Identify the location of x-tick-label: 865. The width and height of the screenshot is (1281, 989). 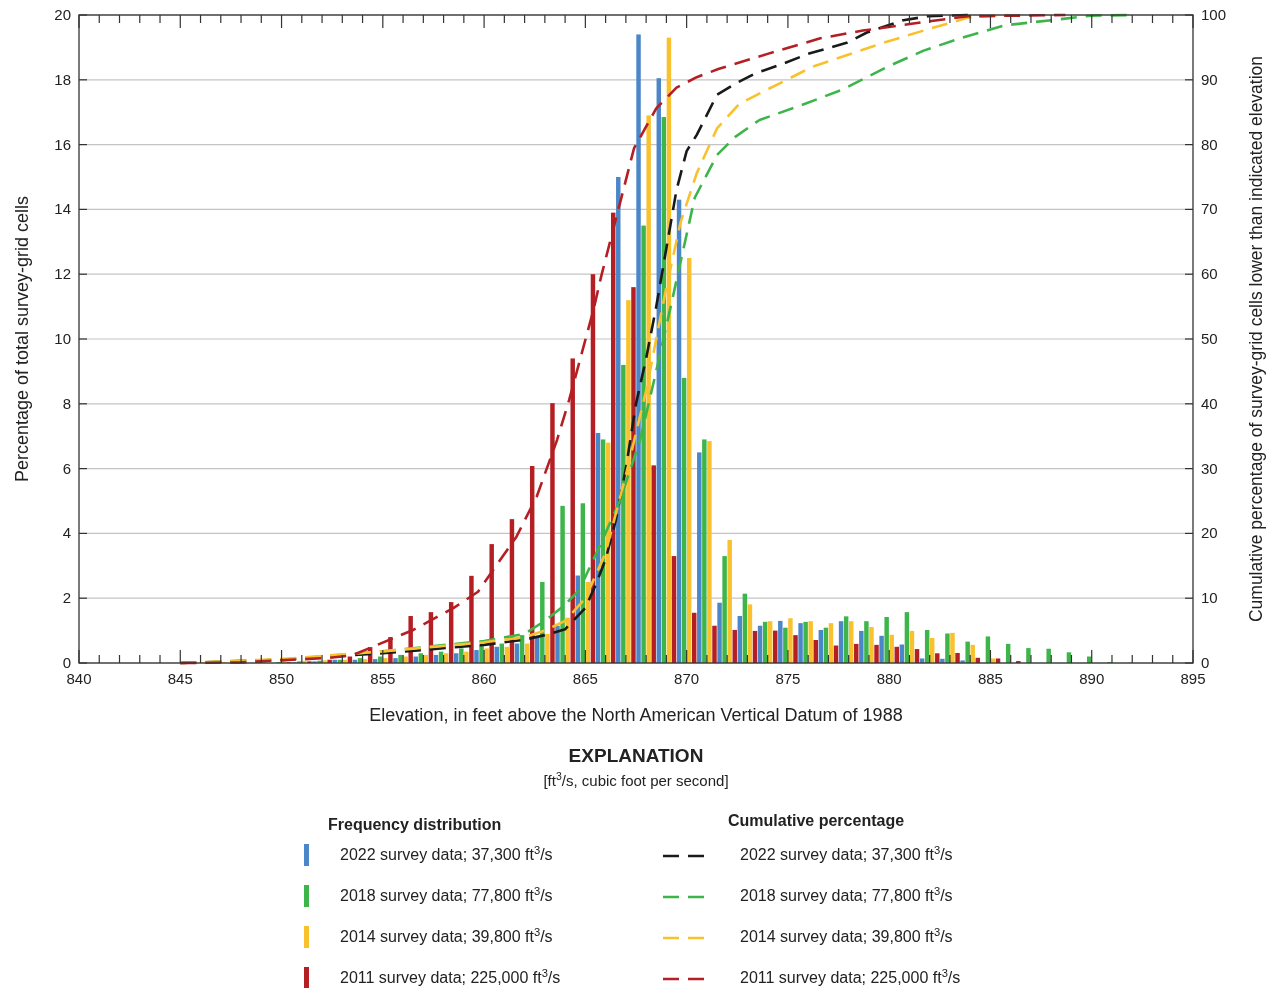
(585, 678).